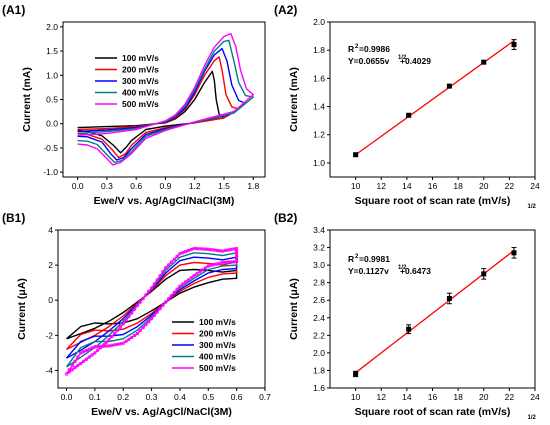  I want to click on x-tick-label: 0.9, so click(166, 186).